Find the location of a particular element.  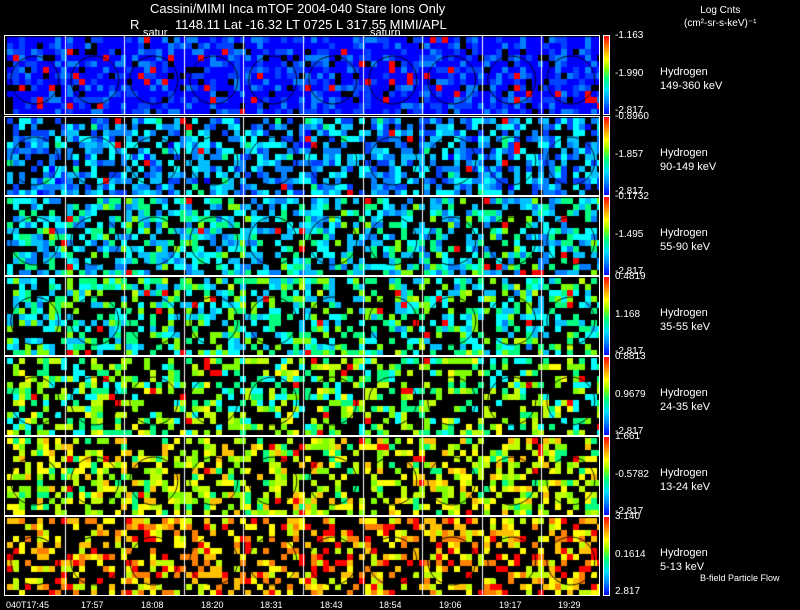

footer-note: B-field Particle Flow is located at coordinates (740, 578).